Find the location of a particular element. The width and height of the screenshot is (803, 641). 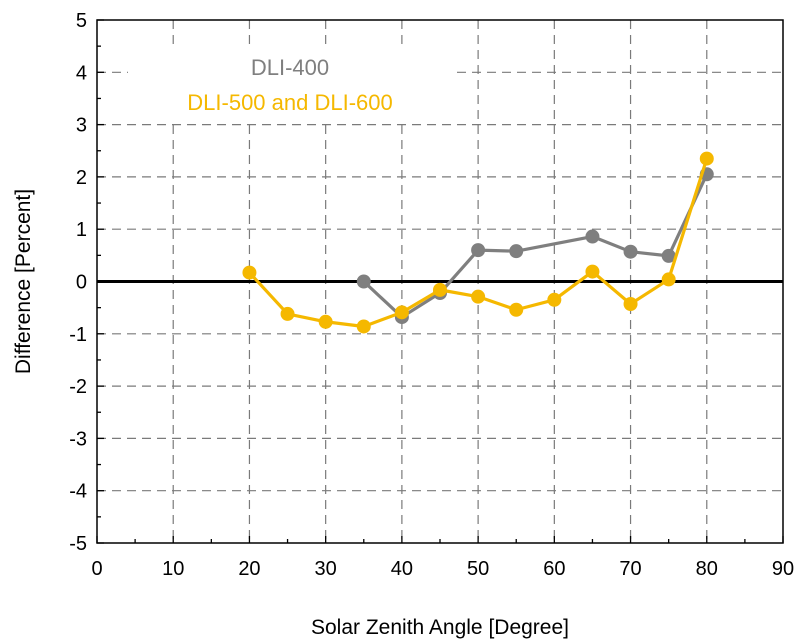

legend-background is located at coordinates (290, 84).